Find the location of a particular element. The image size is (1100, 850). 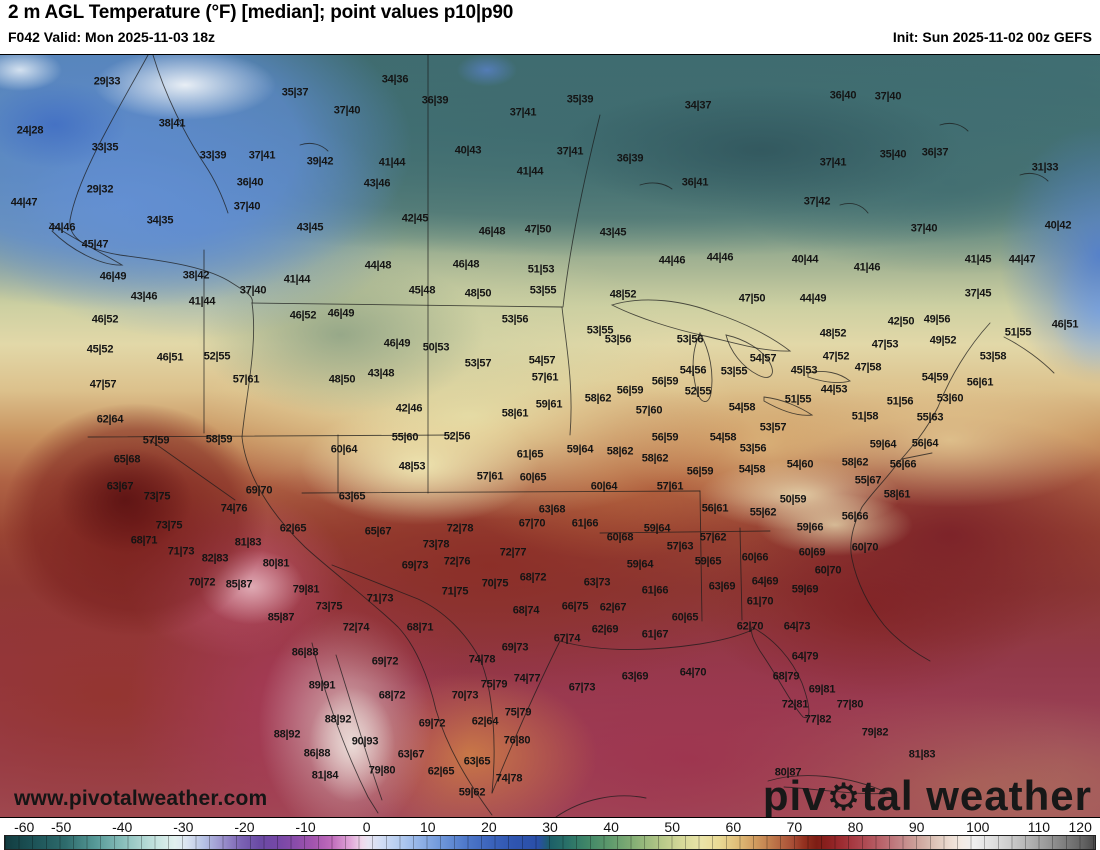

point-value: 43|45 is located at coordinates (310, 227).